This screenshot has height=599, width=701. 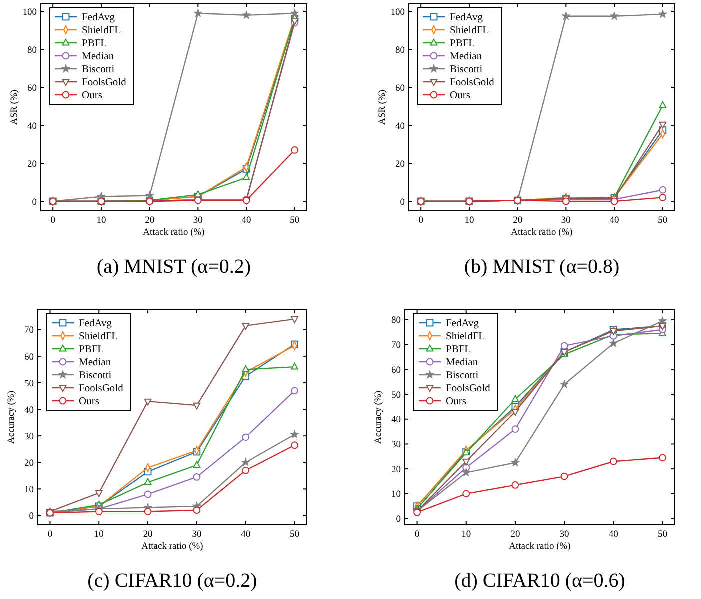 What do you see at coordinates (540, 581) in the screenshot?
I see `text: (d) CIFAR10 (α=0.6)` at bounding box center [540, 581].